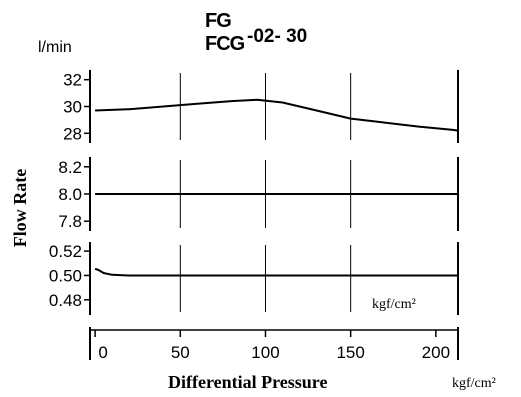 The width and height of the screenshot is (521, 397). What do you see at coordinates (218, 21) in the screenshot?
I see `series-title-line1: FG` at bounding box center [218, 21].